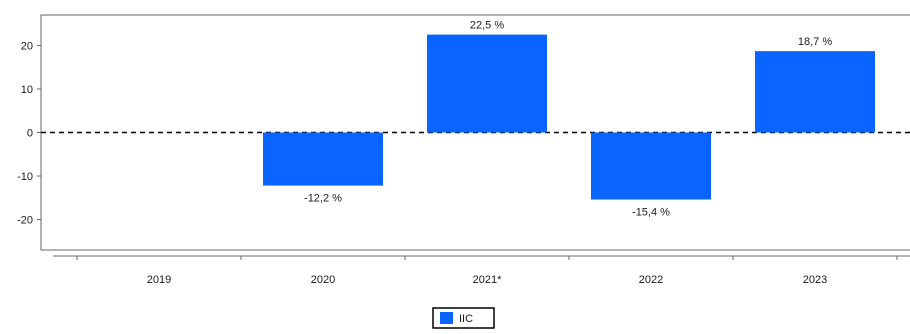 Image resolution: width=910 pixels, height=334 pixels. What do you see at coordinates (159, 280) in the screenshot?
I see `x-tick-label: 2019` at bounding box center [159, 280].